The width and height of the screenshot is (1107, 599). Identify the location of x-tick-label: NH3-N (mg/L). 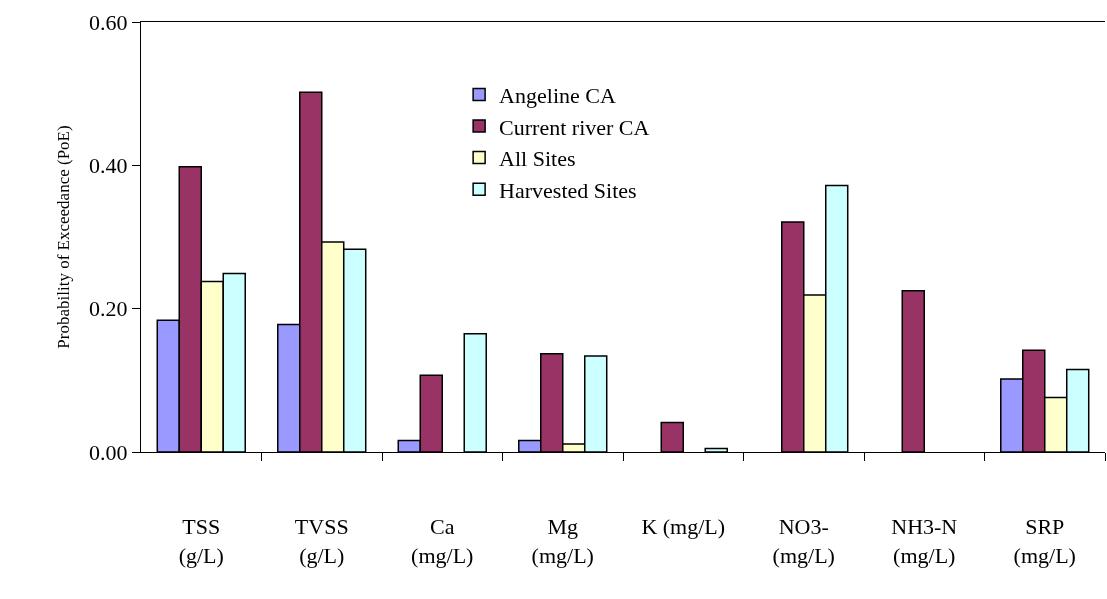
(924, 541).